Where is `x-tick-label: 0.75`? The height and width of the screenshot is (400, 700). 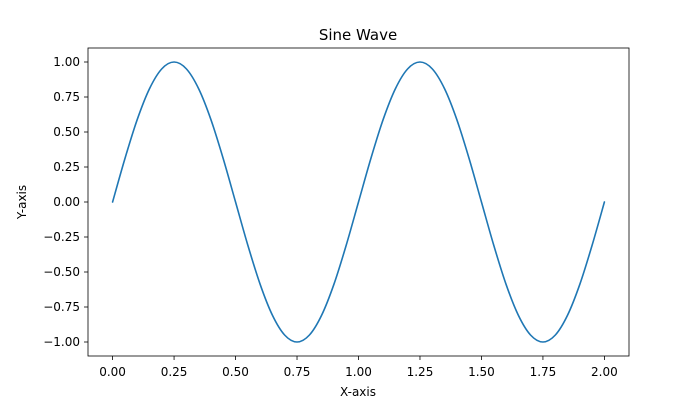 x-tick-label: 0.75 is located at coordinates (297, 372).